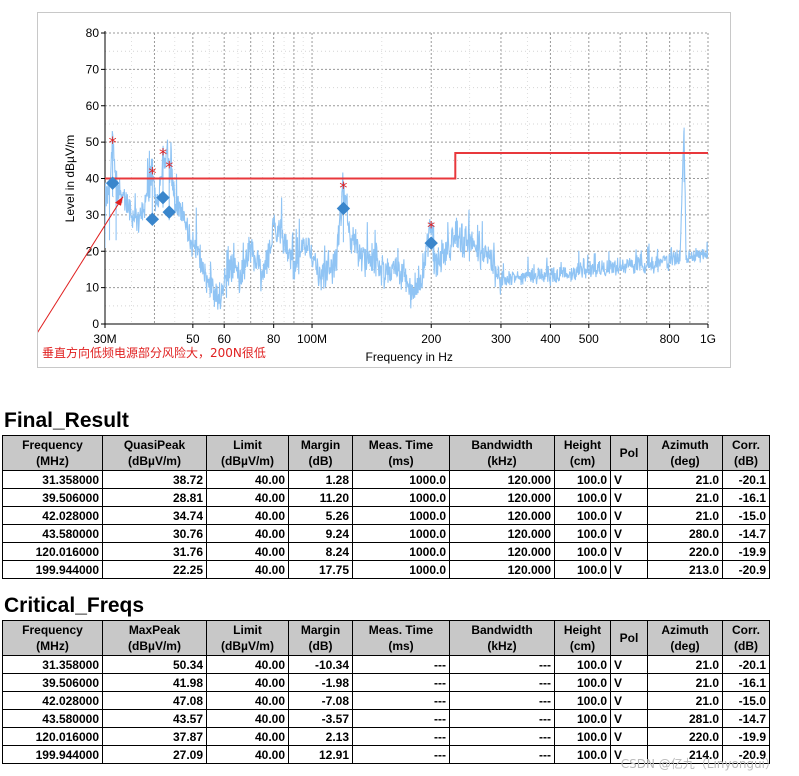 The width and height of the screenshot is (799, 776). What do you see at coordinates (746, 497) in the screenshot?
I see `table-cell: -16.1` at bounding box center [746, 497].